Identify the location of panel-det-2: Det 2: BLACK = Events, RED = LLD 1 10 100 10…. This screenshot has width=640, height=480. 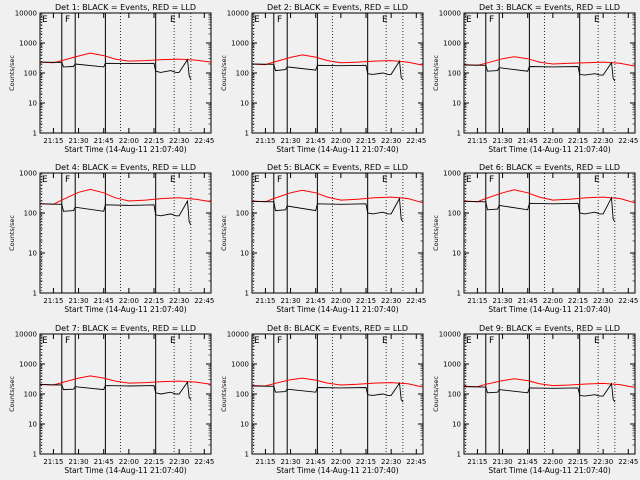
(323, 78).